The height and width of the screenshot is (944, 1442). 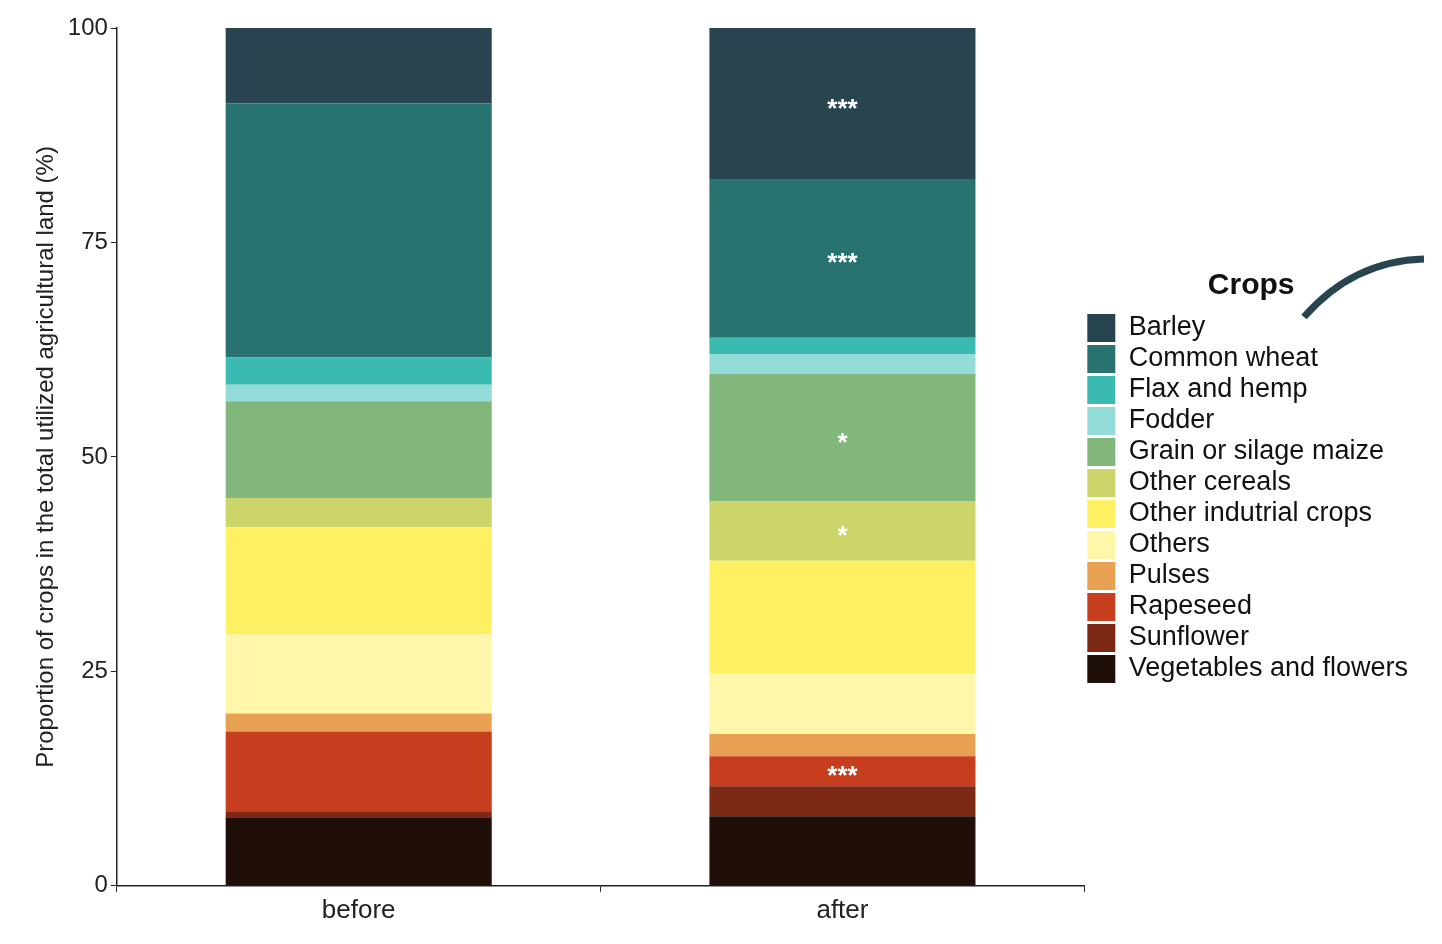 I want to click on legend-label: Other indutrial crops, so click(x=1250, y=512).